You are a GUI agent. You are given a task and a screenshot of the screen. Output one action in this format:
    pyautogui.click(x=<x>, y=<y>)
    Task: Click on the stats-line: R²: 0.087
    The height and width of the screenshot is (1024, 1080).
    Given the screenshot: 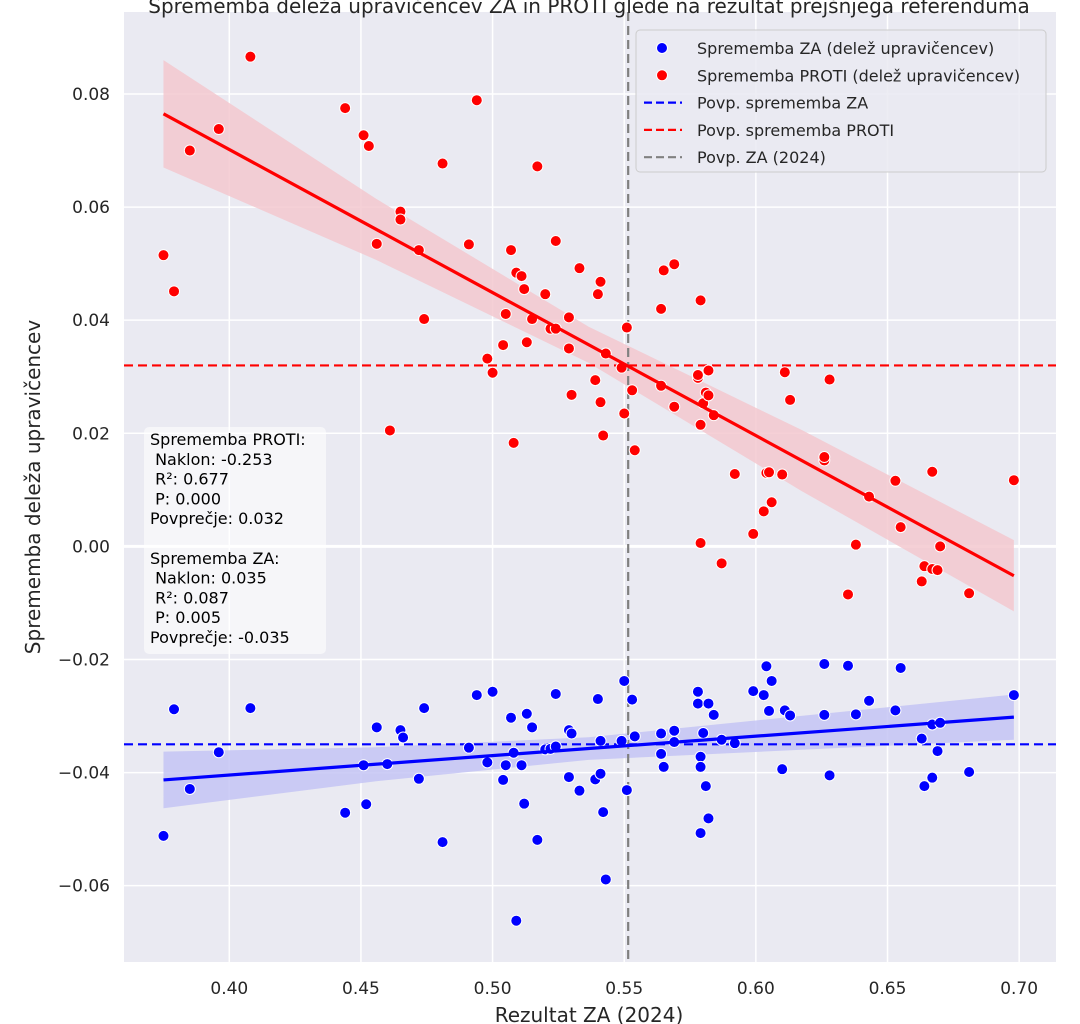 What is the action you would take?
    pyautogui.click(x=189, y=597)
    